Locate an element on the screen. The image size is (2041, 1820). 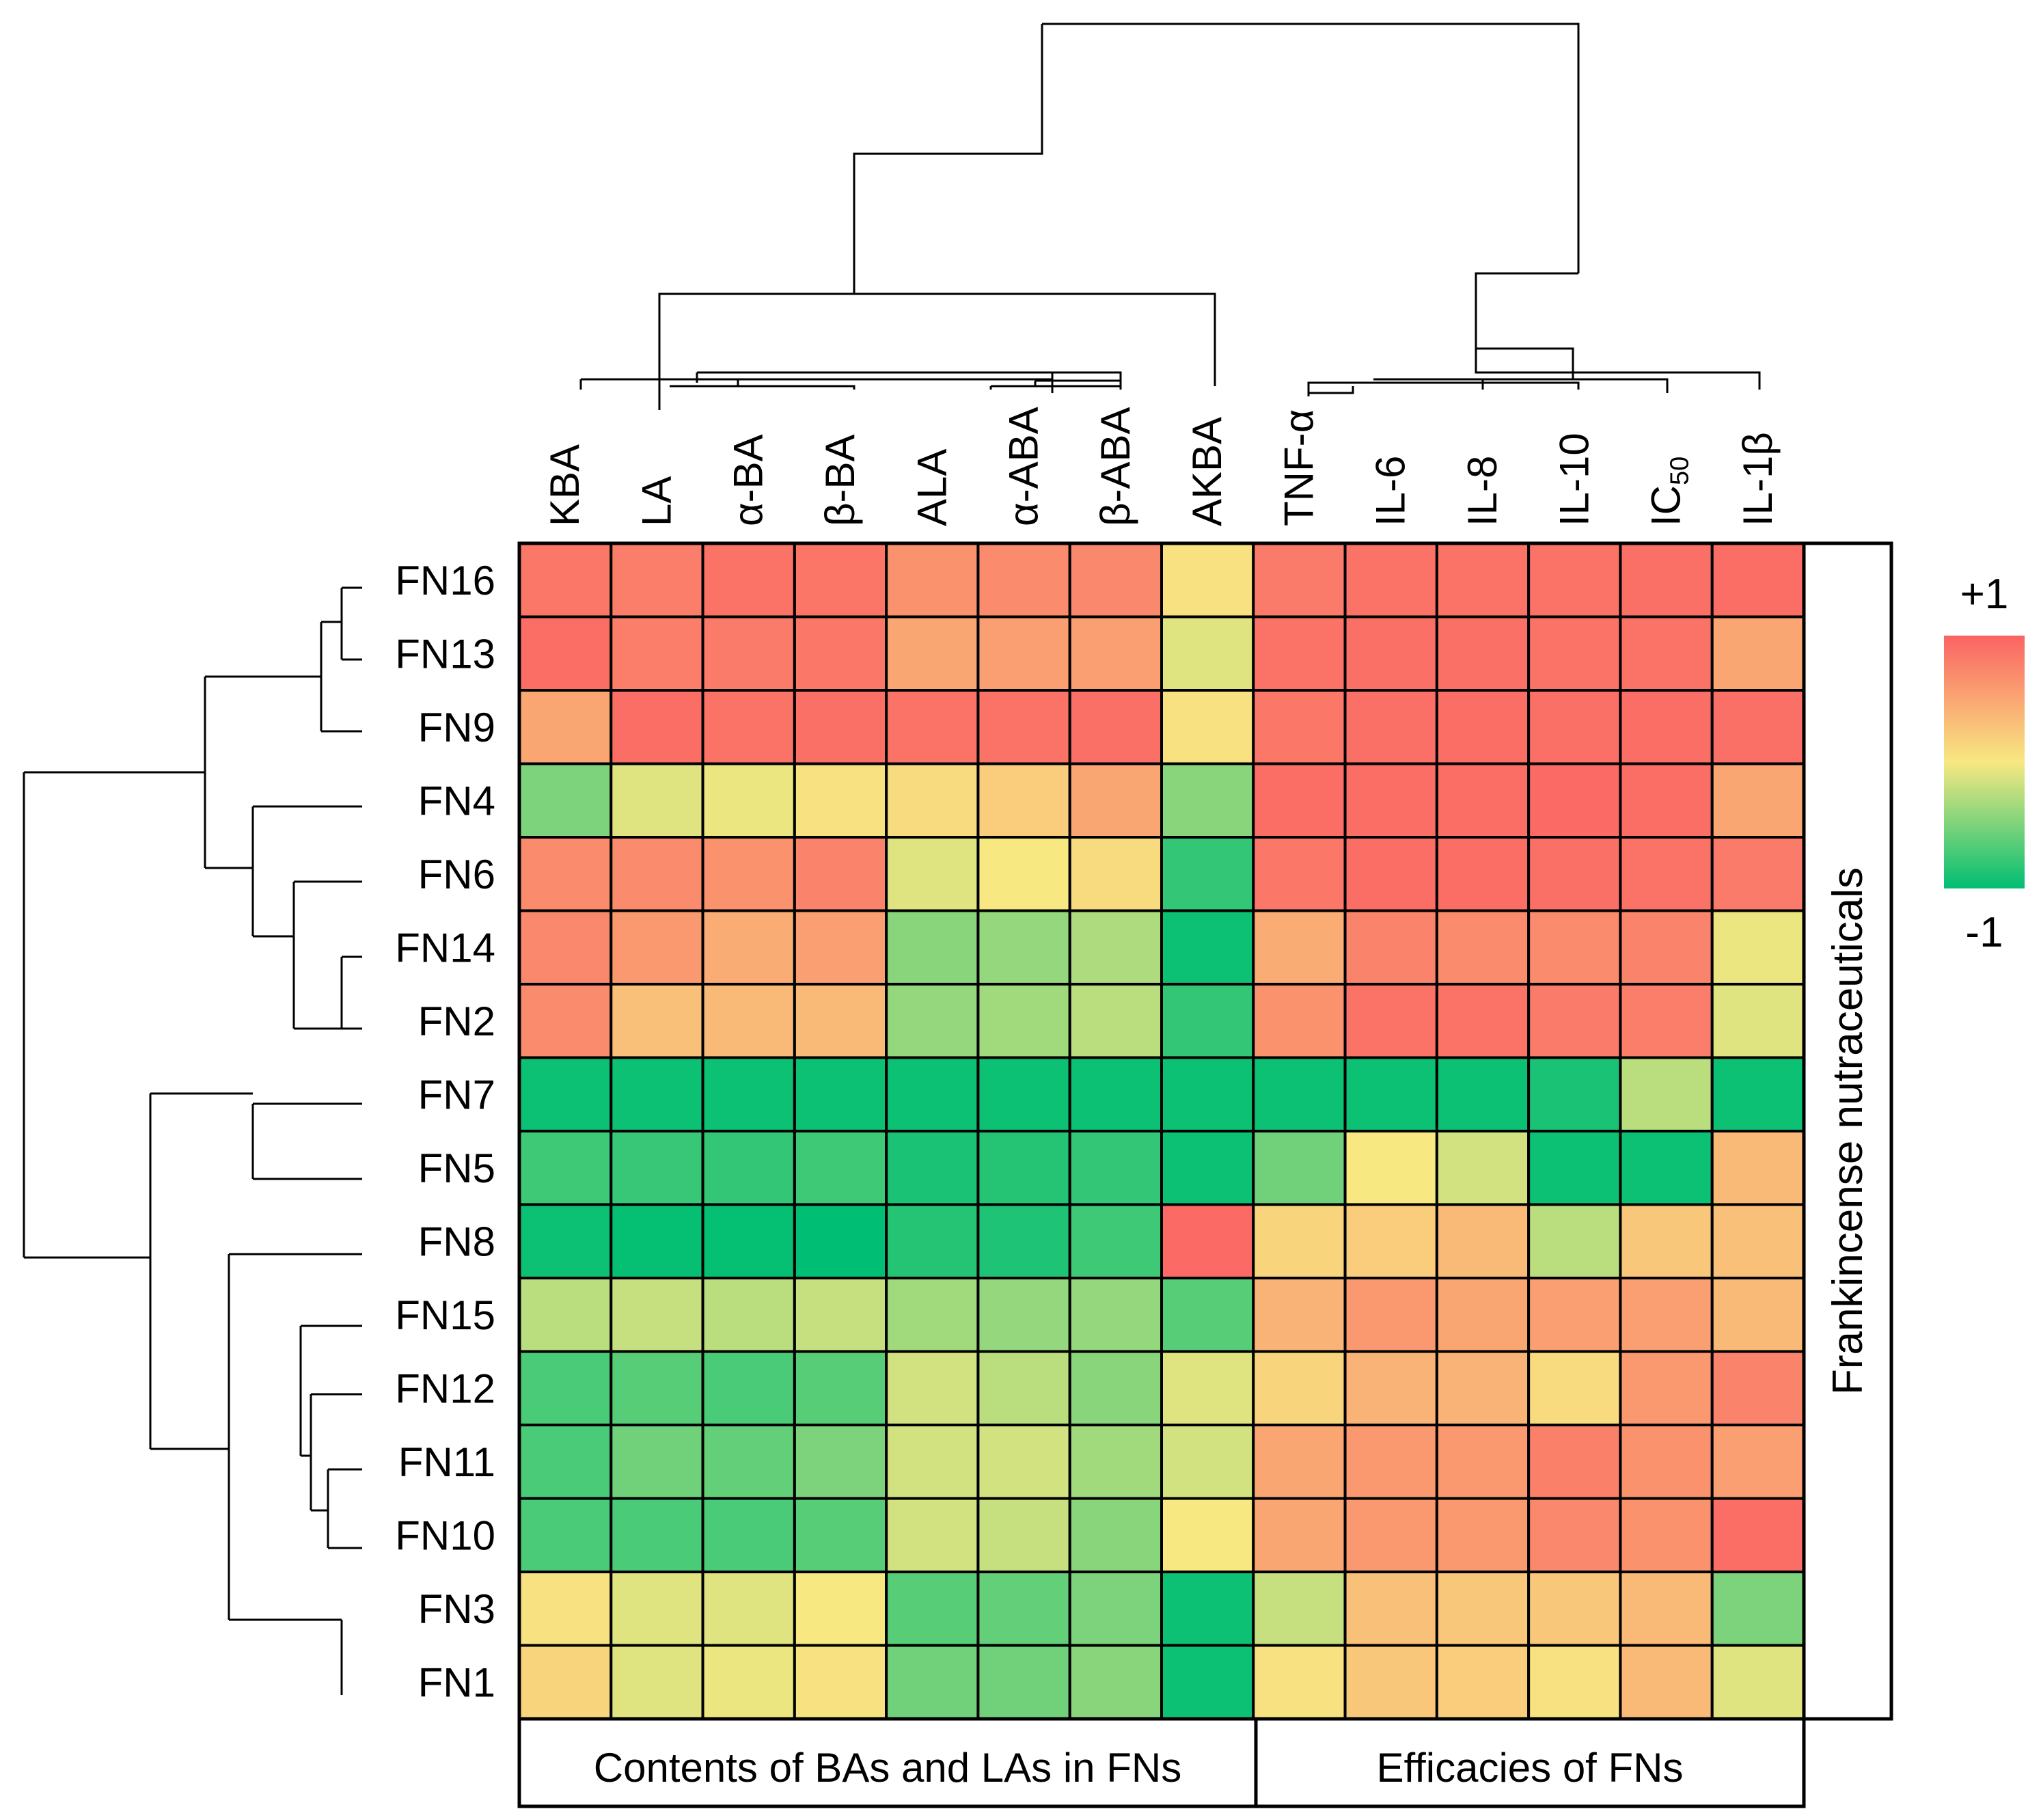
row-dendrogram is located at coordinates (192, 1140).